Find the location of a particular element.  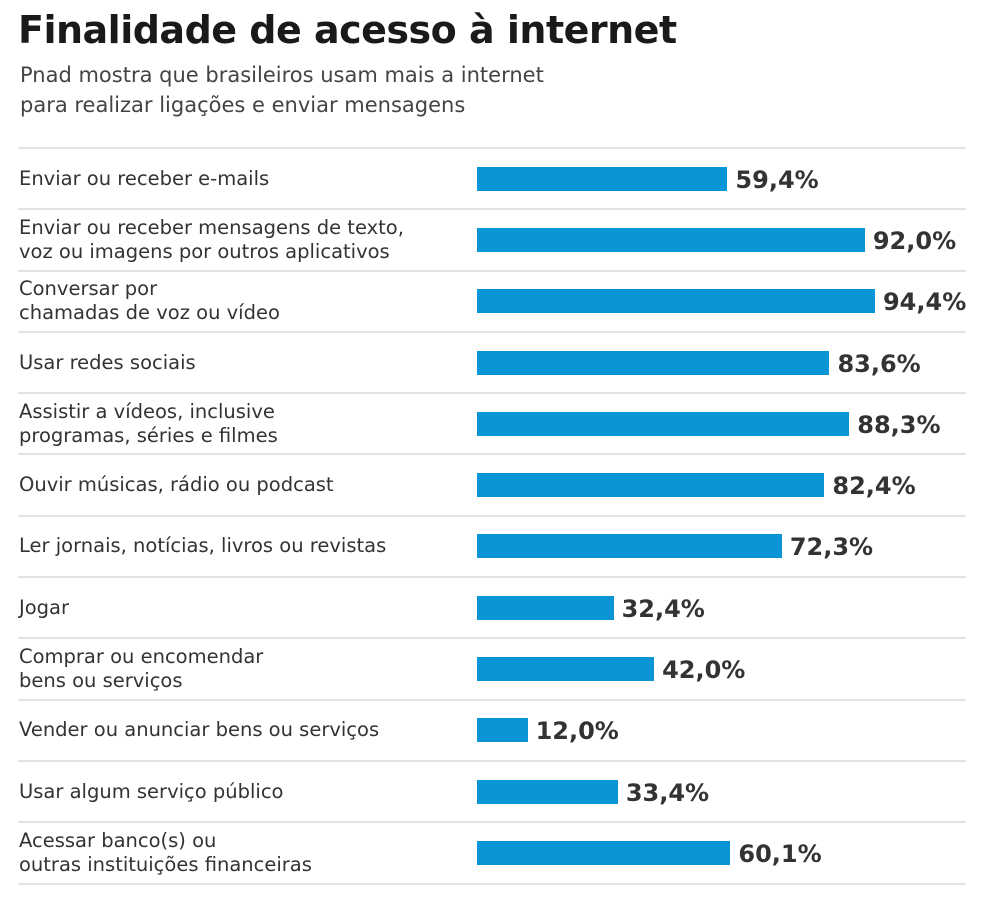

value-label: 83,6% is located at coordinates (879, 363).